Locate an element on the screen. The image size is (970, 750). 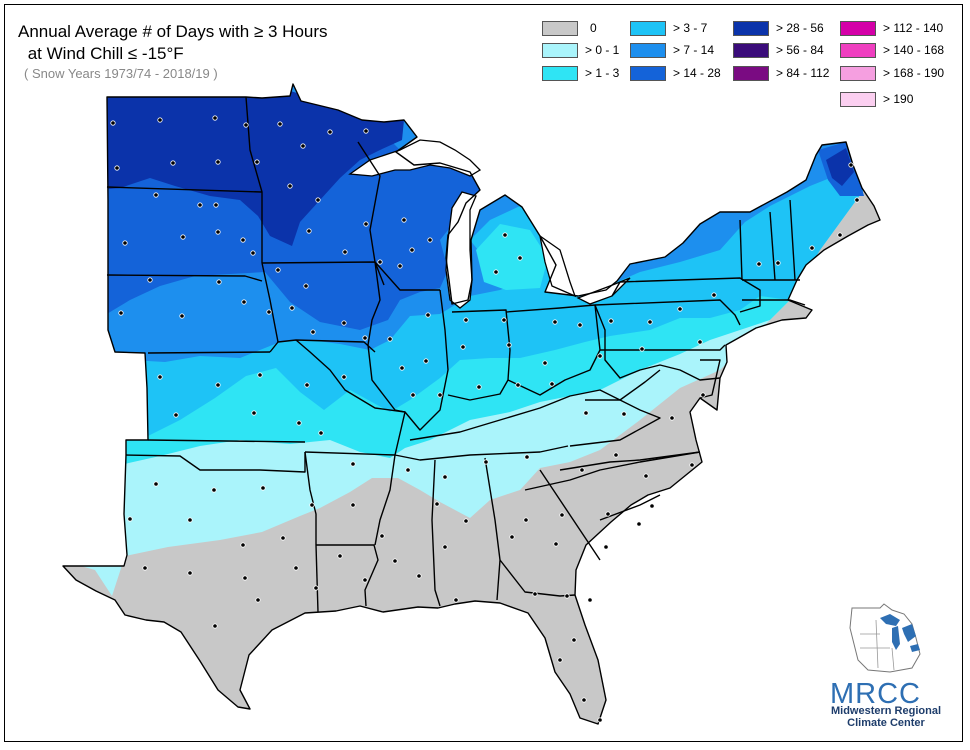
legend-label: > 28 - 56 is located at coordinates (800, 28).